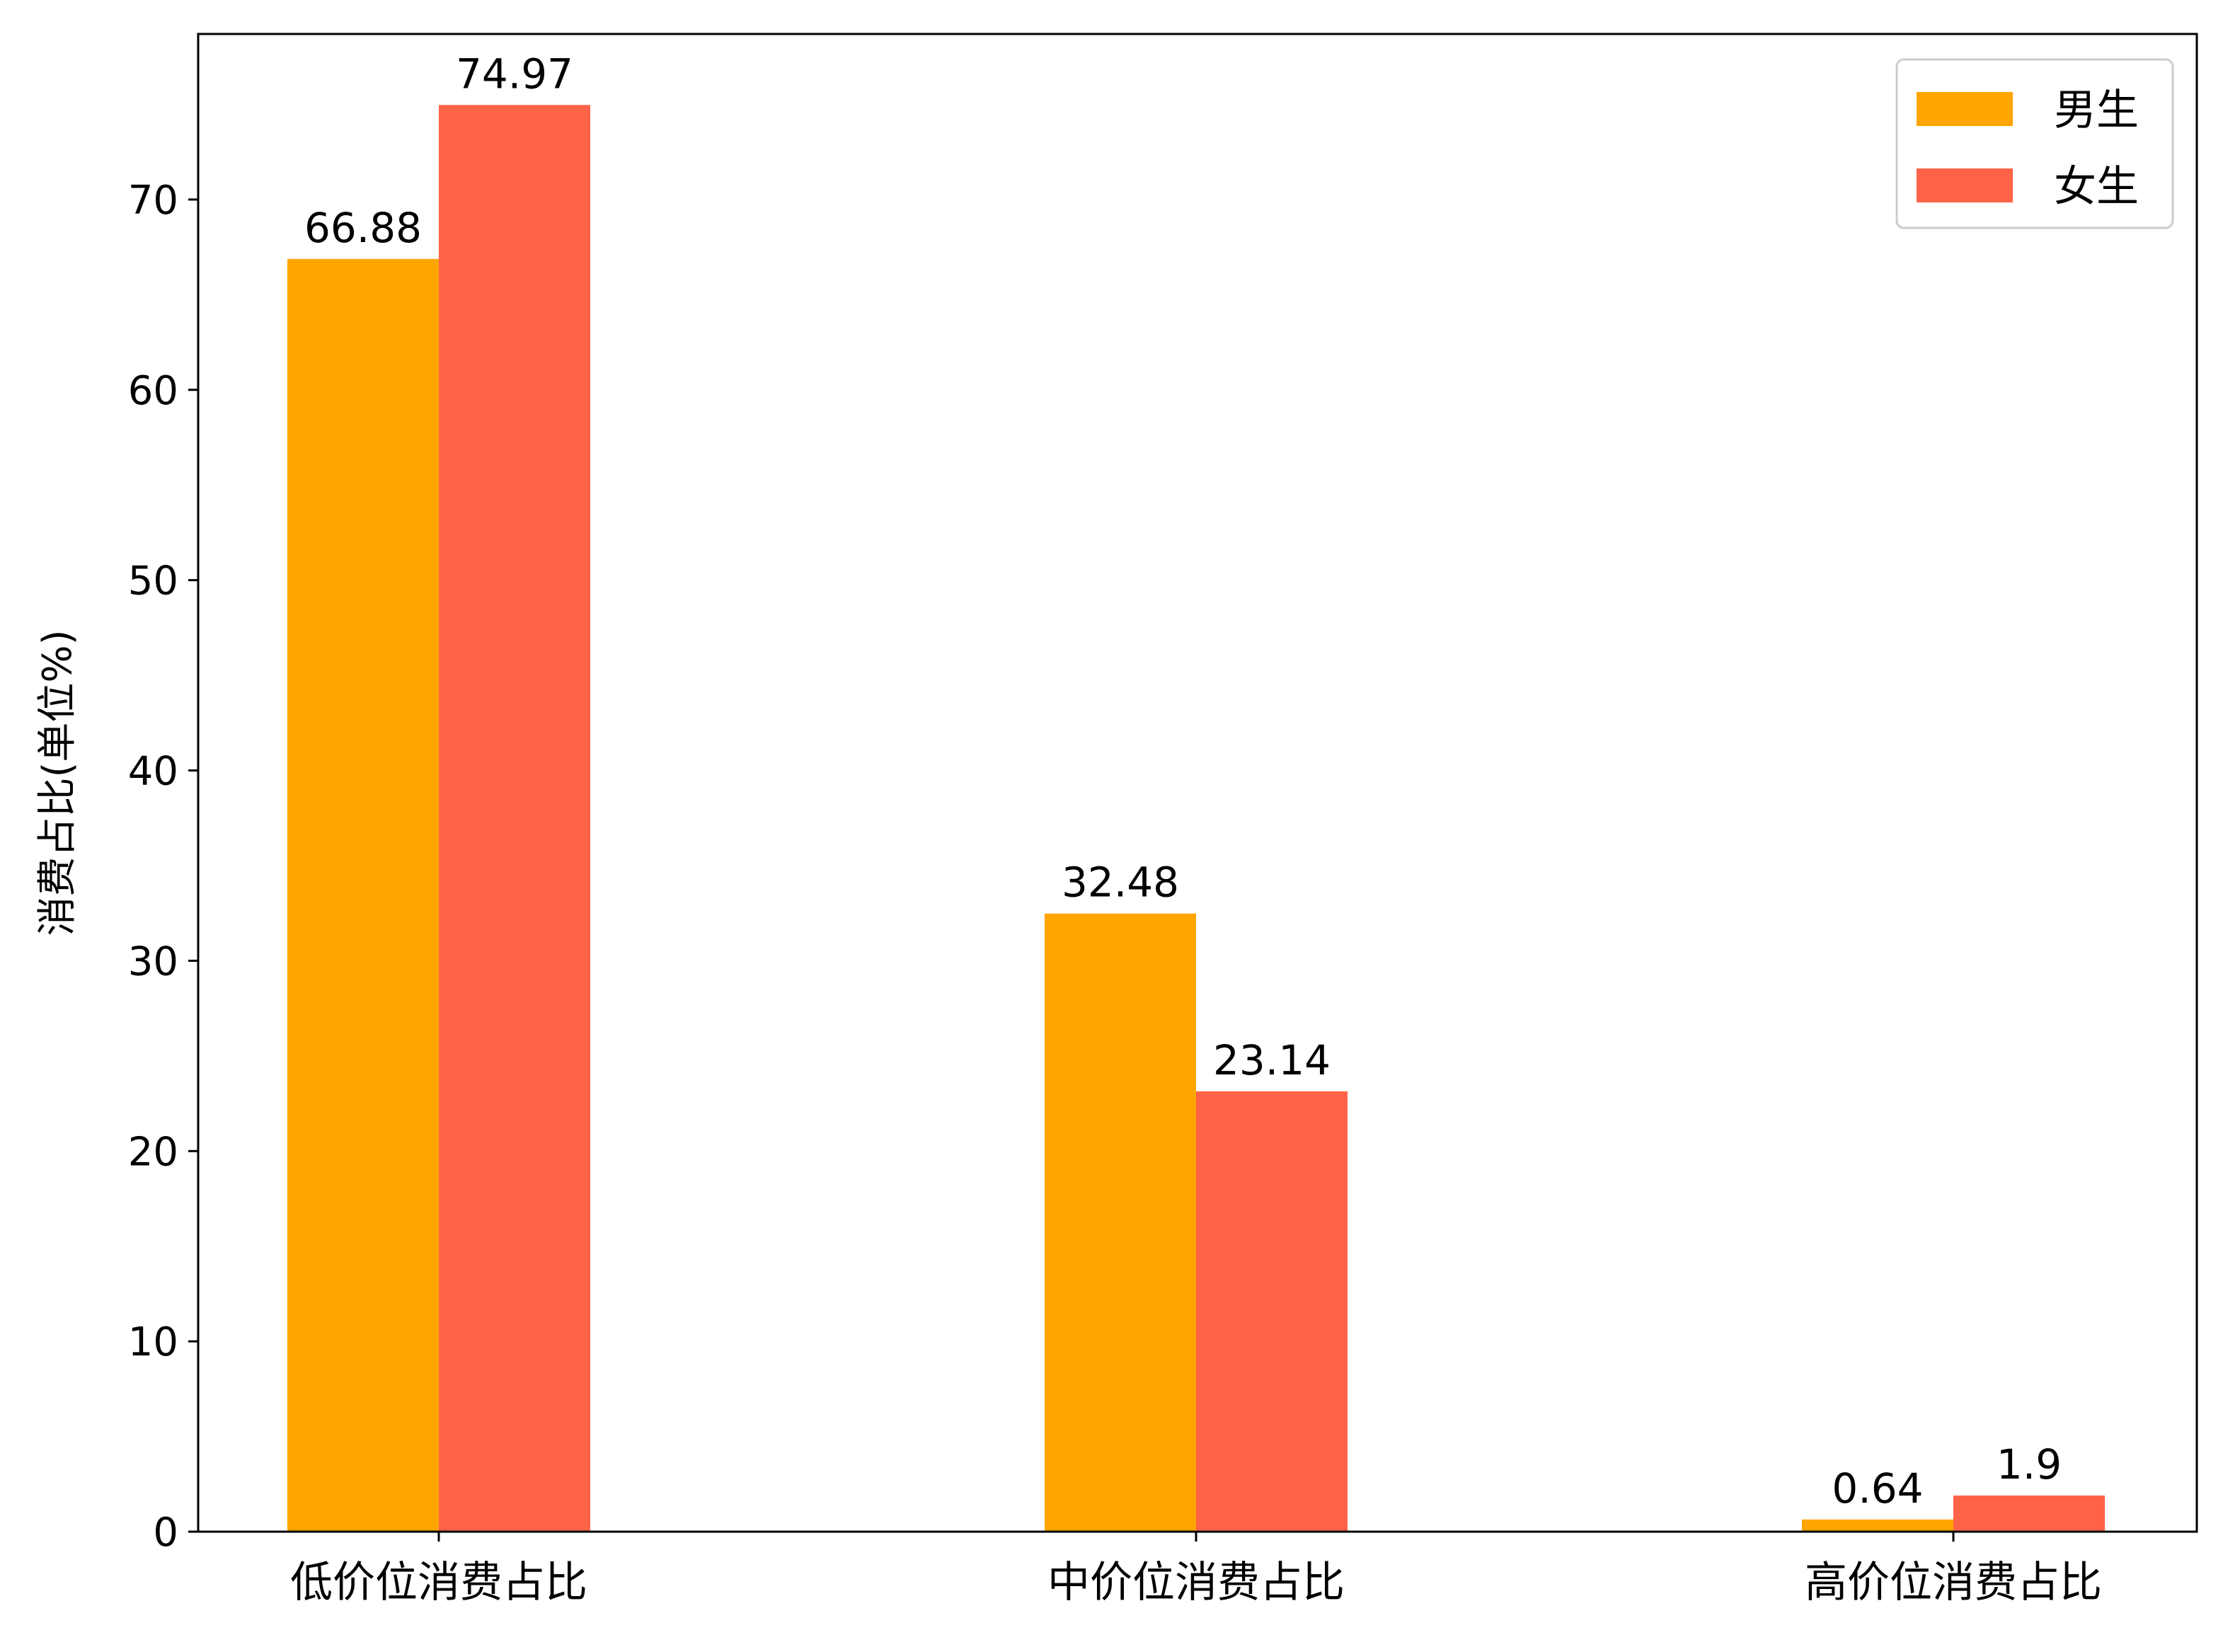 This screenshot has width=2223, height=1652. What do you see at coordinates (514, 74) in the screenshot?
I see `data-label-female-0: 74.97` at bounding box center [514, 74].